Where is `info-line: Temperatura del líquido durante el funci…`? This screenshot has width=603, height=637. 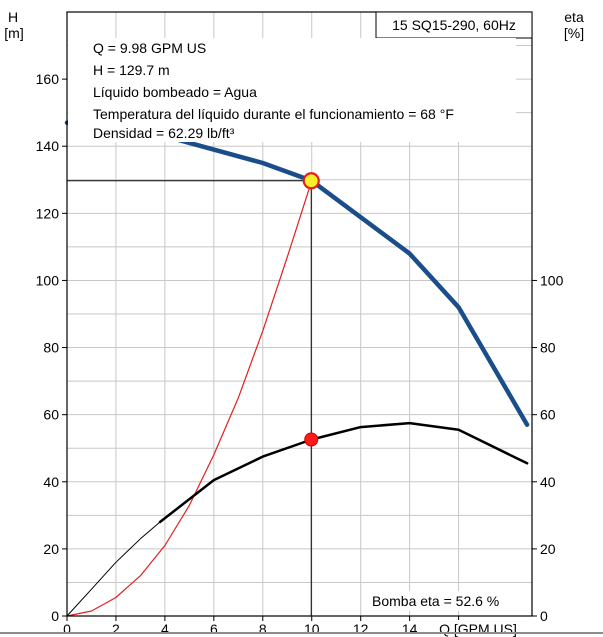
info-line: Temperatura del líquido durante el funci… is located at coordinates (273, 114).